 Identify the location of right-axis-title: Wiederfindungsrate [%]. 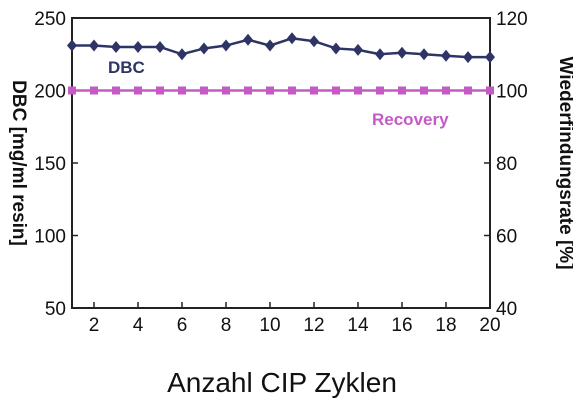
(564, 162).